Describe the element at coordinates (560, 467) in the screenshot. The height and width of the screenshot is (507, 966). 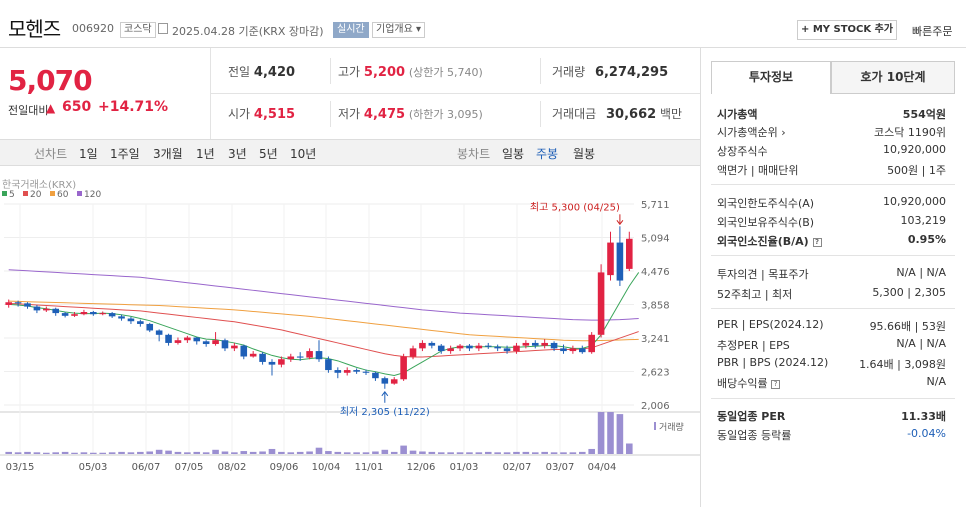
I see `x-tick-label: 03/07` at that location.